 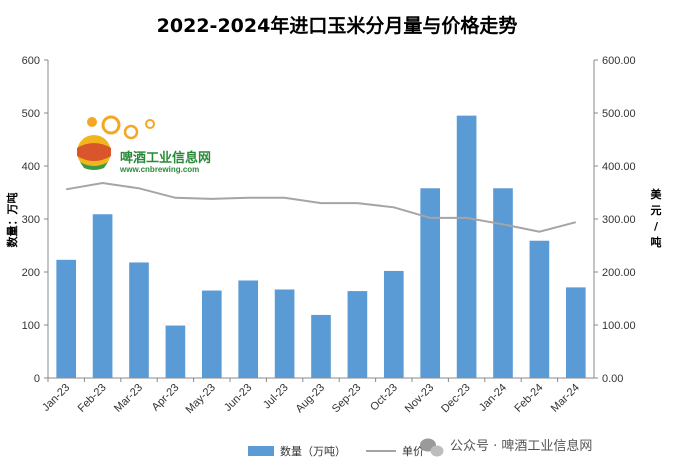 I want to click on line-series, so click(x=321, y=207).